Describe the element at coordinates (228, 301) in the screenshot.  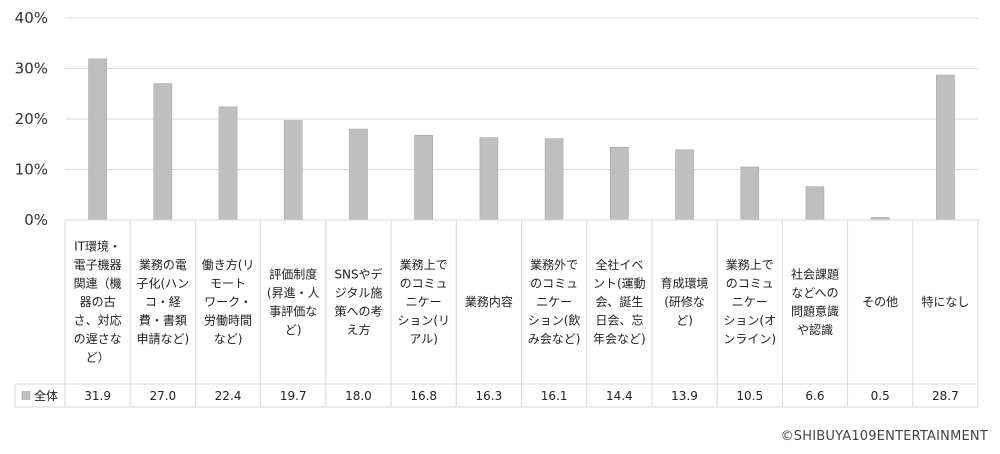
I see `category-label: 働き方(リモートワーク・労働時間など)` at that location.